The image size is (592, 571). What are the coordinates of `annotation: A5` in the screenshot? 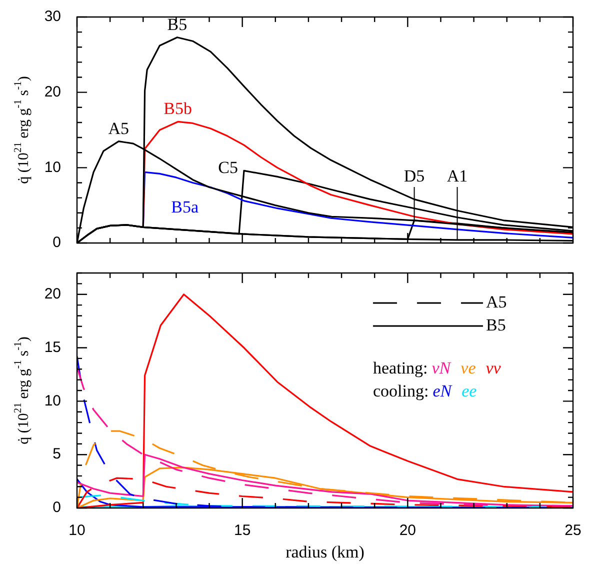 It's located at (496, 302).